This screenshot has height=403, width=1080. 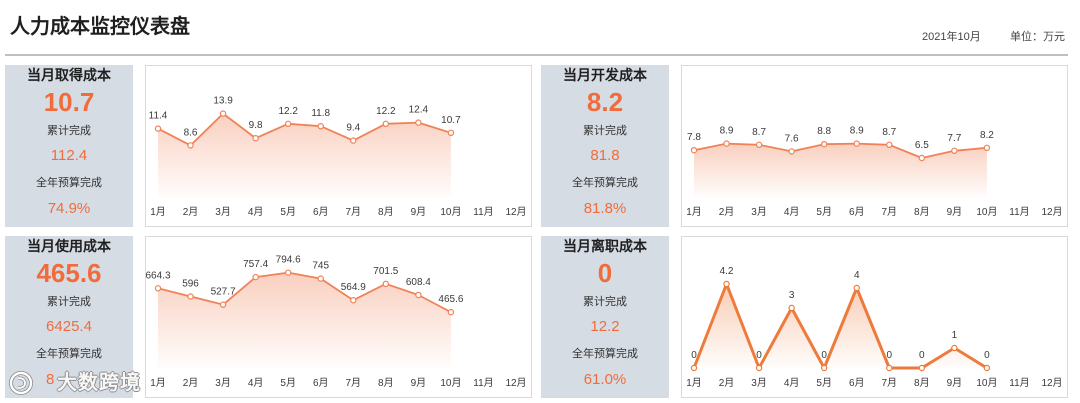 What do you see at coordinates (100, 27) in the screenshot?
I see `page-title: 人力成本监控仪表盘` at bounding box center [100, 27].